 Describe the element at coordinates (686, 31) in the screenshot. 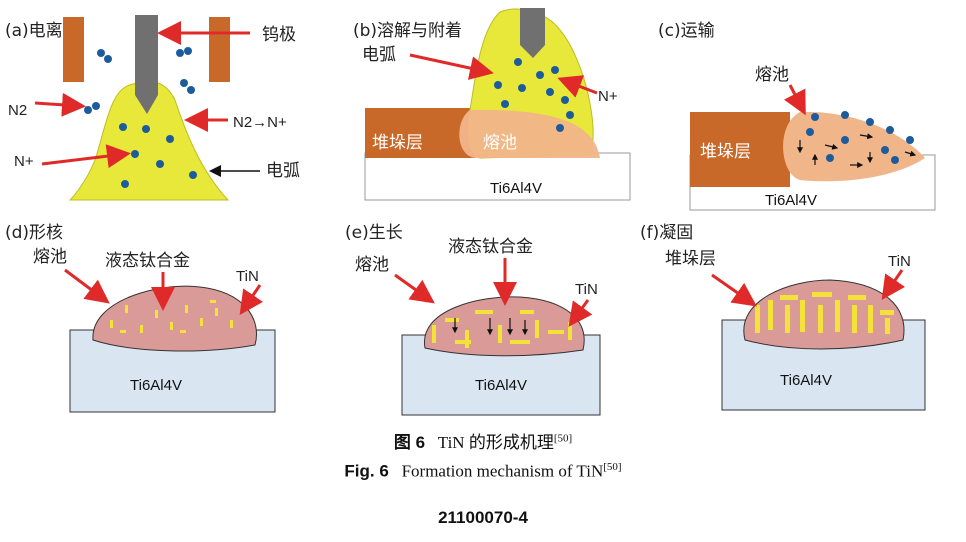

I see `panel-title: (c)运输` at that location.